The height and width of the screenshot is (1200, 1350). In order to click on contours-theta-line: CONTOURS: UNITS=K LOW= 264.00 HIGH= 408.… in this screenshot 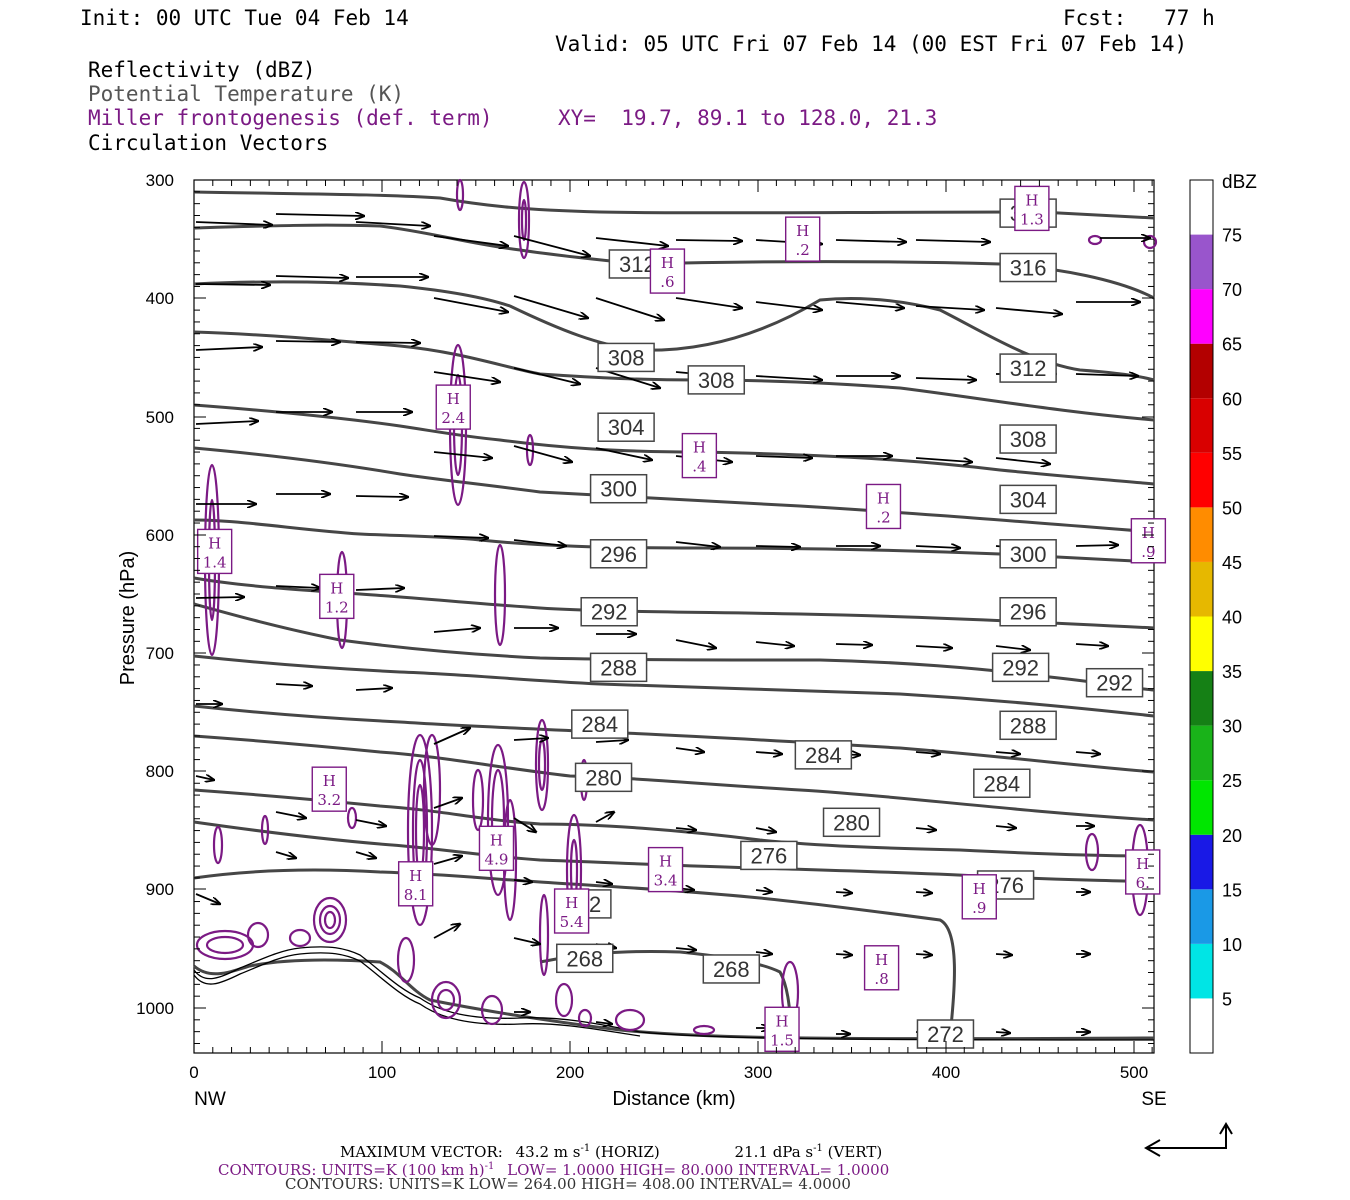, I will do `click(568, 1184)`.